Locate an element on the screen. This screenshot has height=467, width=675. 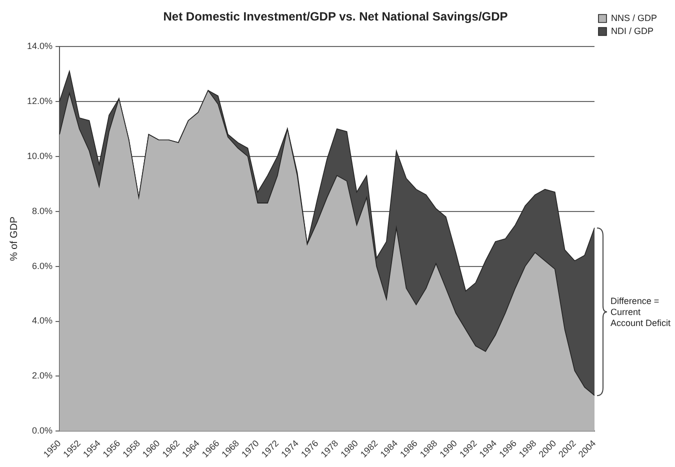
legend-label: NDI / GDP is located at coordinates (632, 31).